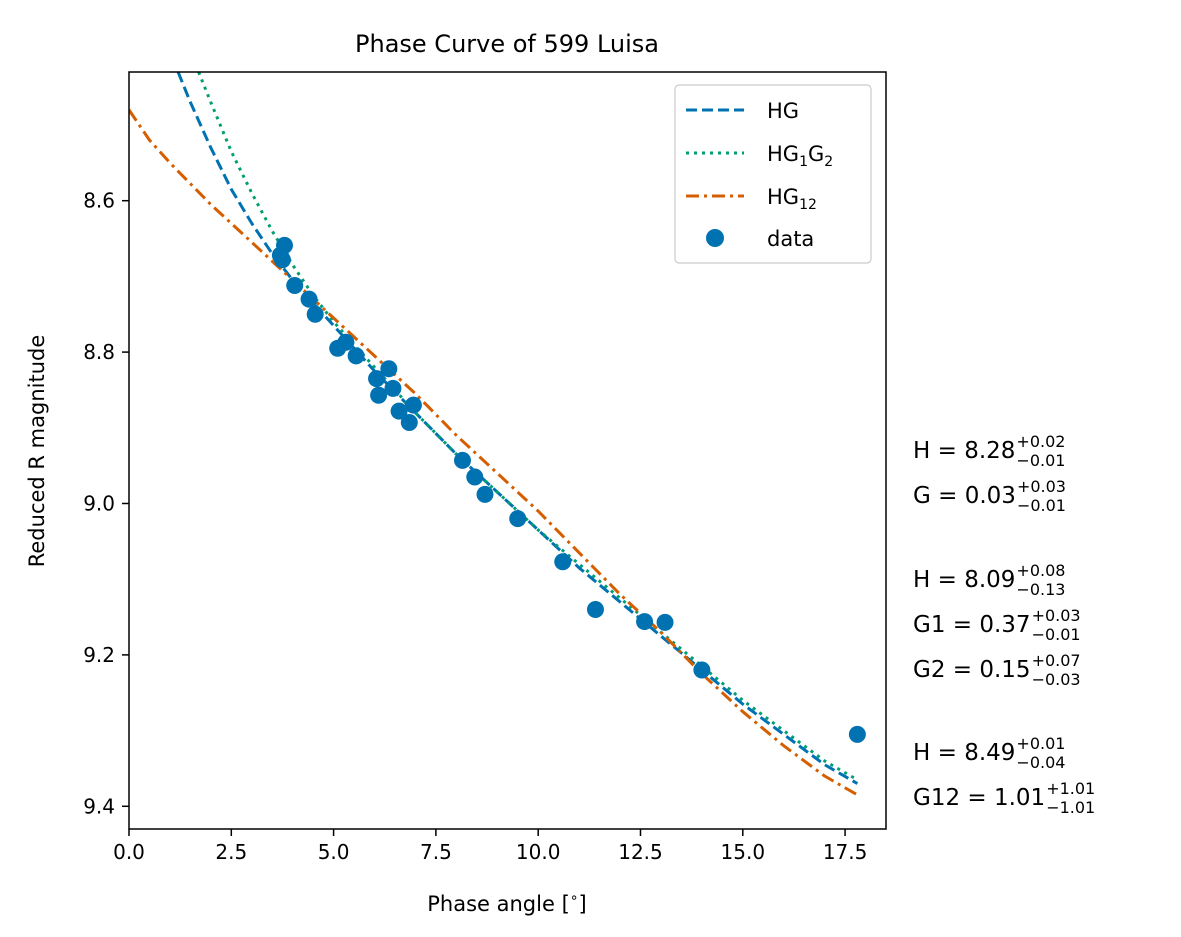 The height and width of the screenshot is (937, 1181). What do you see at coordinates (743, 852) in the screenshot?
I see `x-tick-label: 15.0` at bounding box center [743, 852].